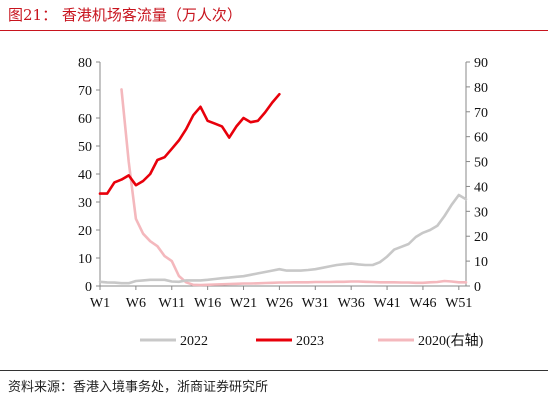 The width and height of the screenshot is (548, 402). Describe the element at coordinates (481, 163) in the screenshot. I see `y-right-tick-label: 50` at that location.